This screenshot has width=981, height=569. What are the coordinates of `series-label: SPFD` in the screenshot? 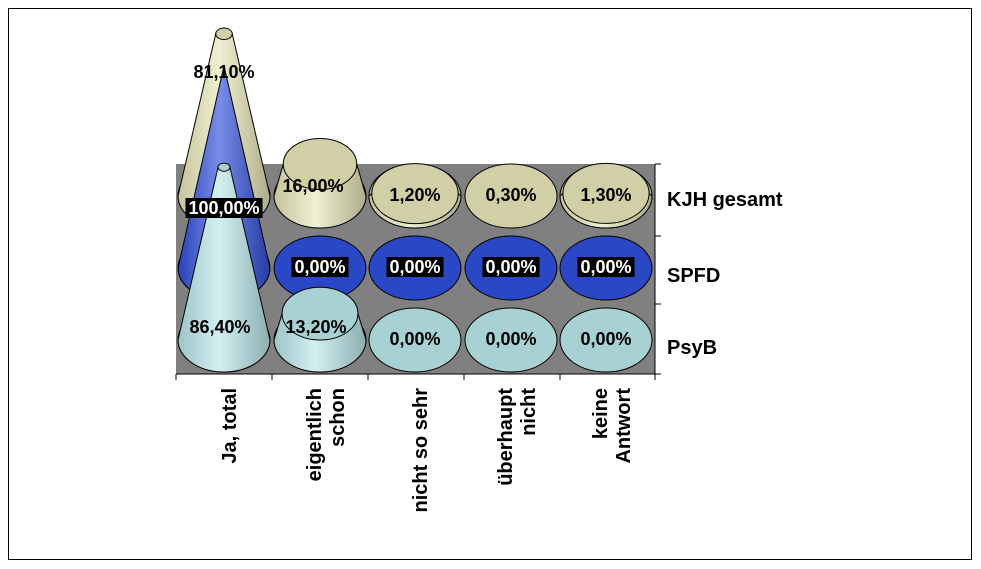 It's located at (693, 276).